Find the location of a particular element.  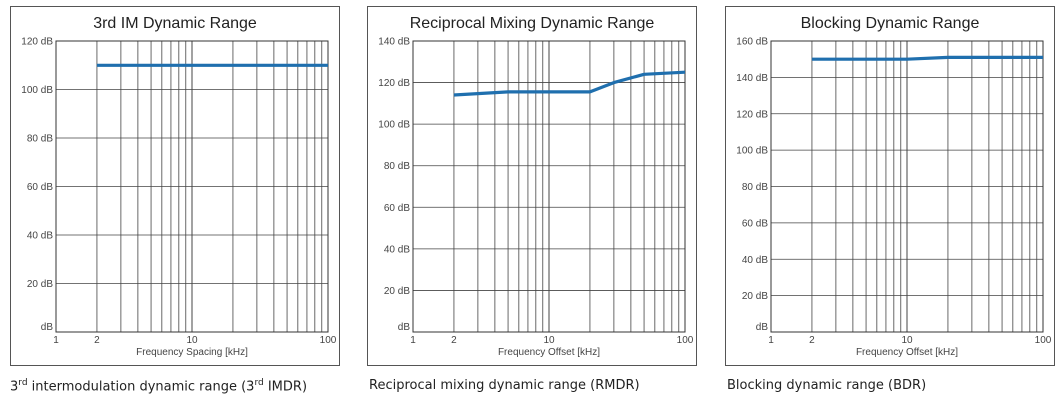

y-tick-label: 160 dB is located at coordinates (752, 42).